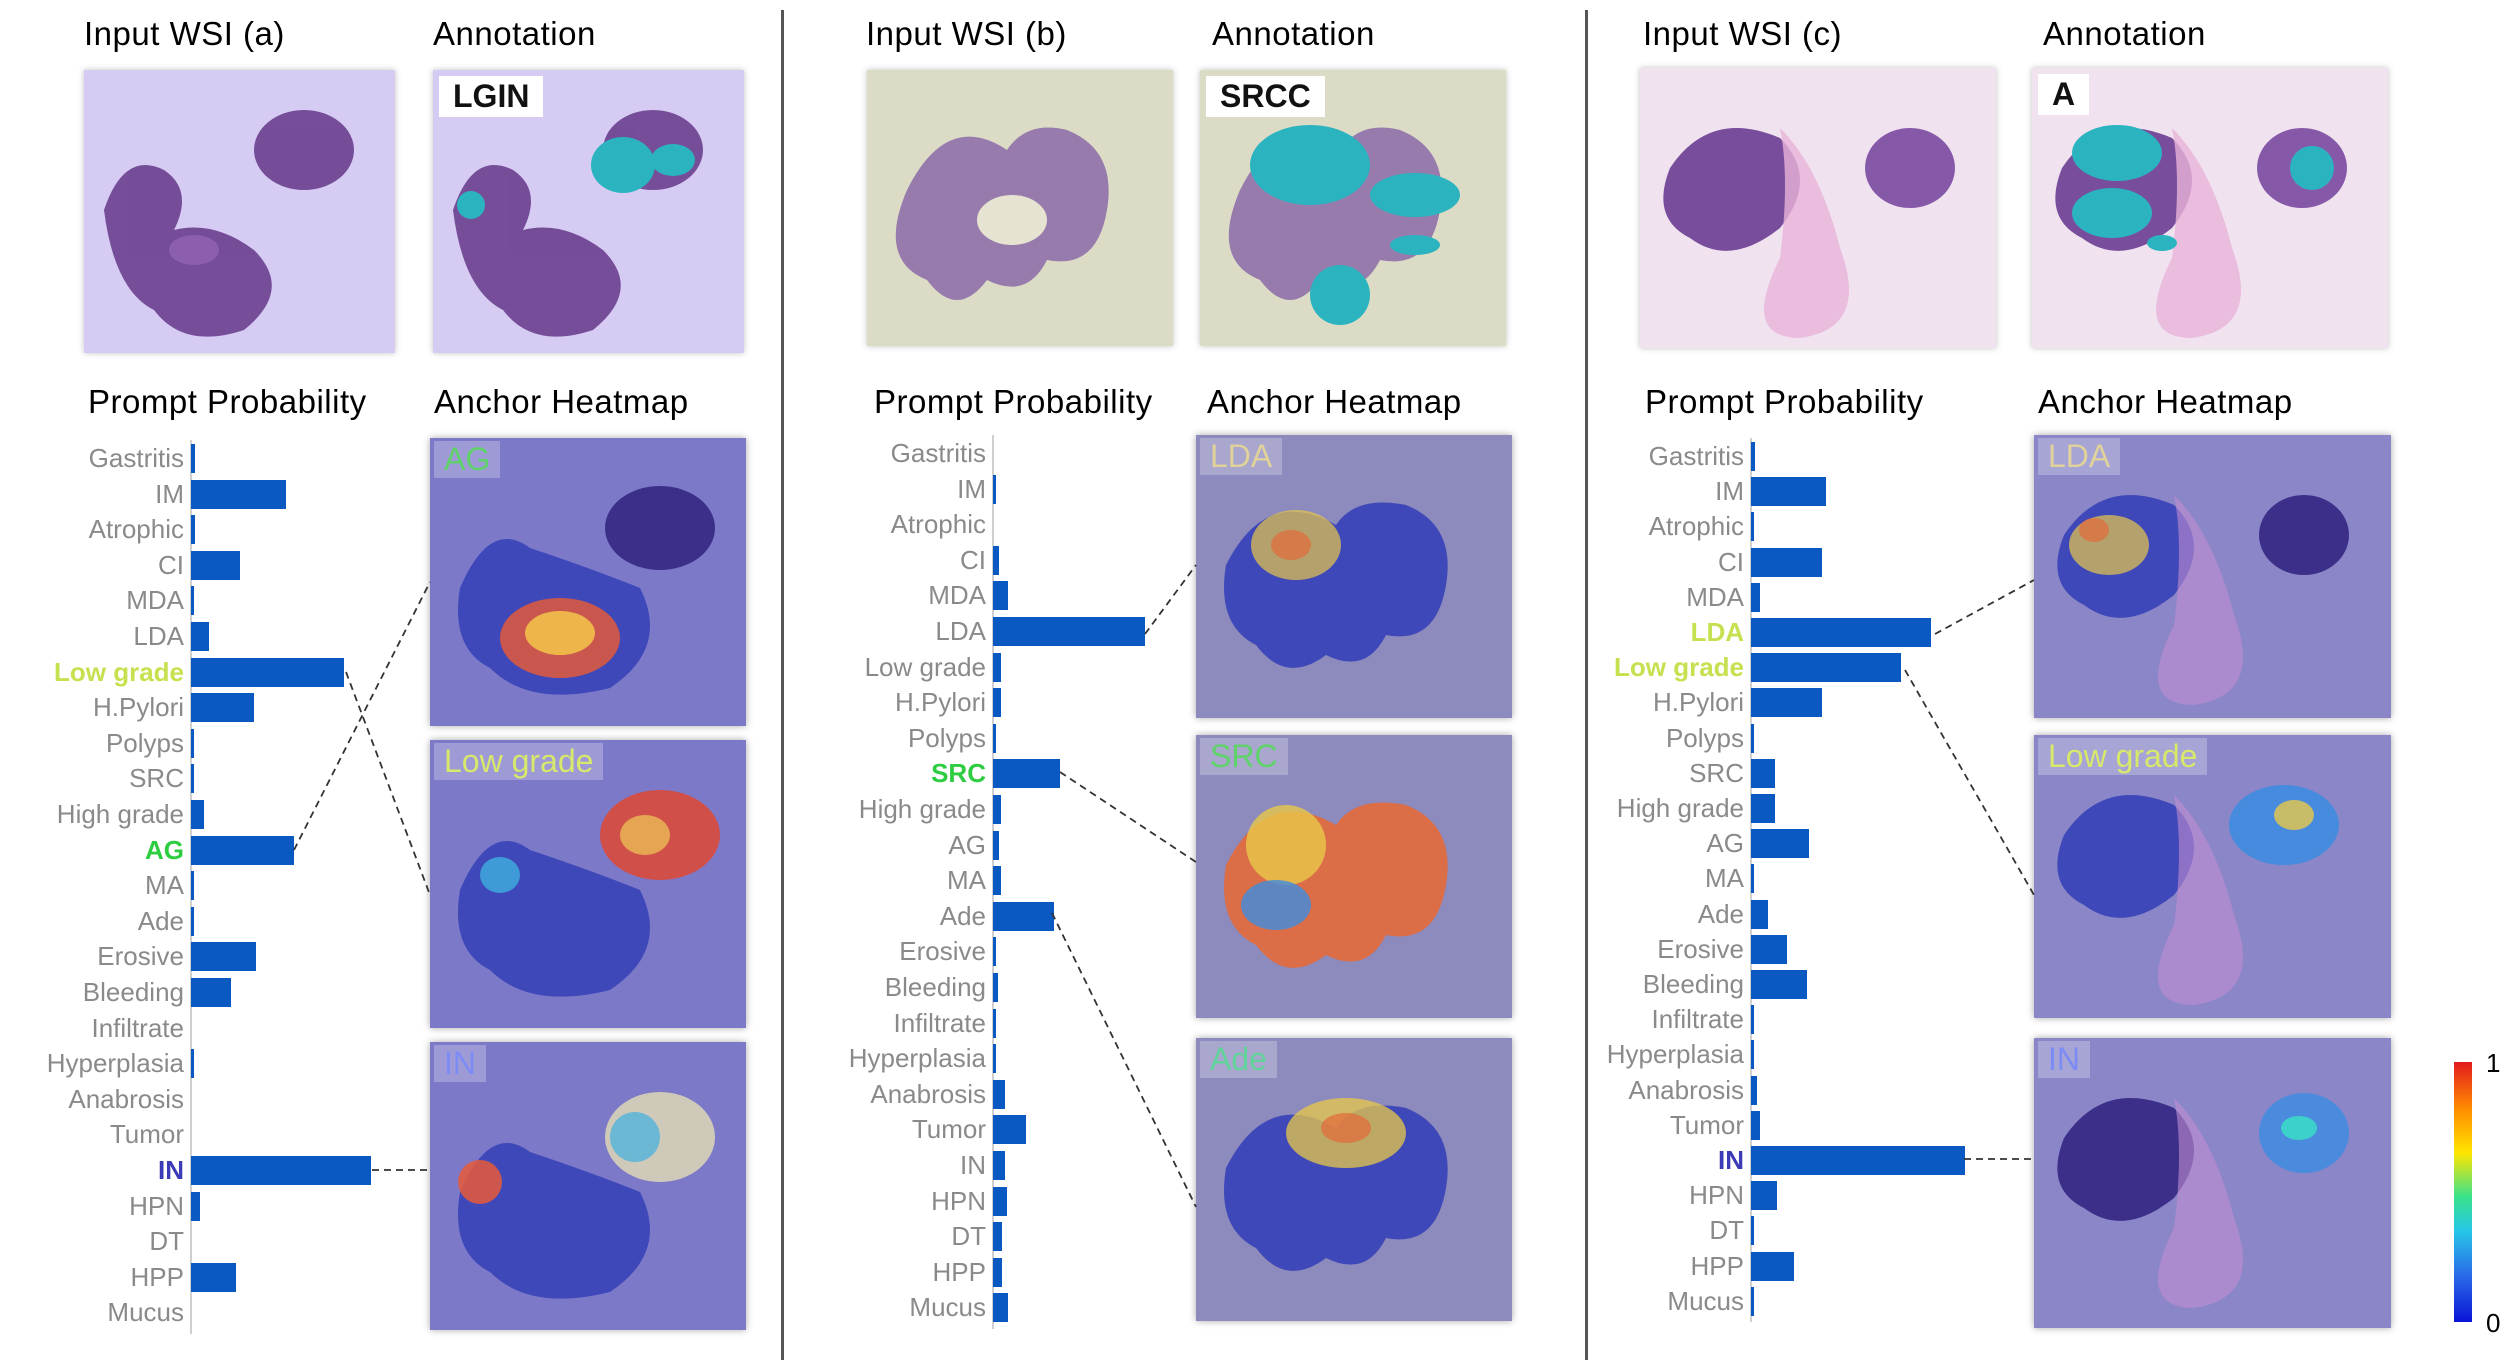 This screenshot has width=2508, height=1363. What do you see at coordinates (1241, 456) in the screenshot?
I see `heatmap-label-b-1: LDA` at bounding box center [1241, 456].